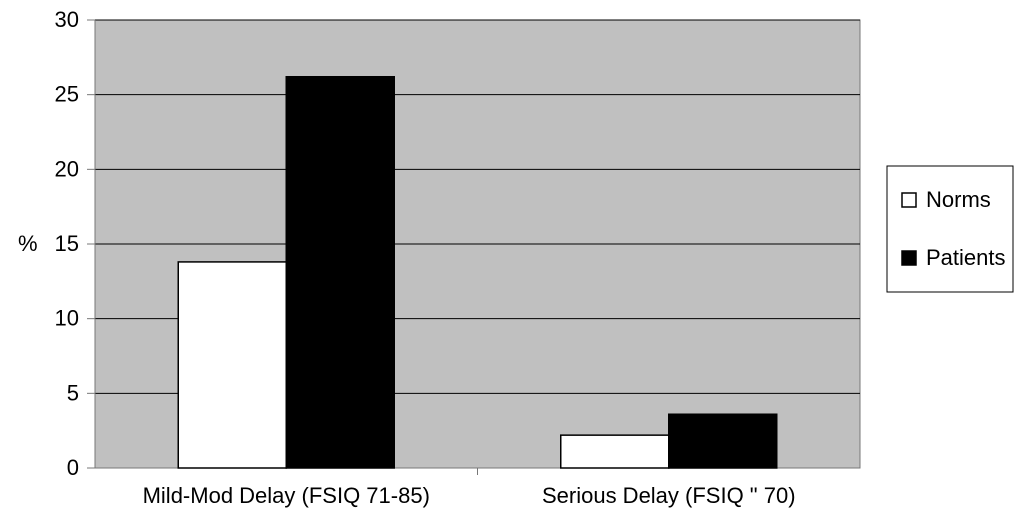 Image resolution: width=1017 pixels, height=522 pixels. Describe the element at coordinates (909, 258) in the screenshot. I see `legend-swatch-patients` at that location.